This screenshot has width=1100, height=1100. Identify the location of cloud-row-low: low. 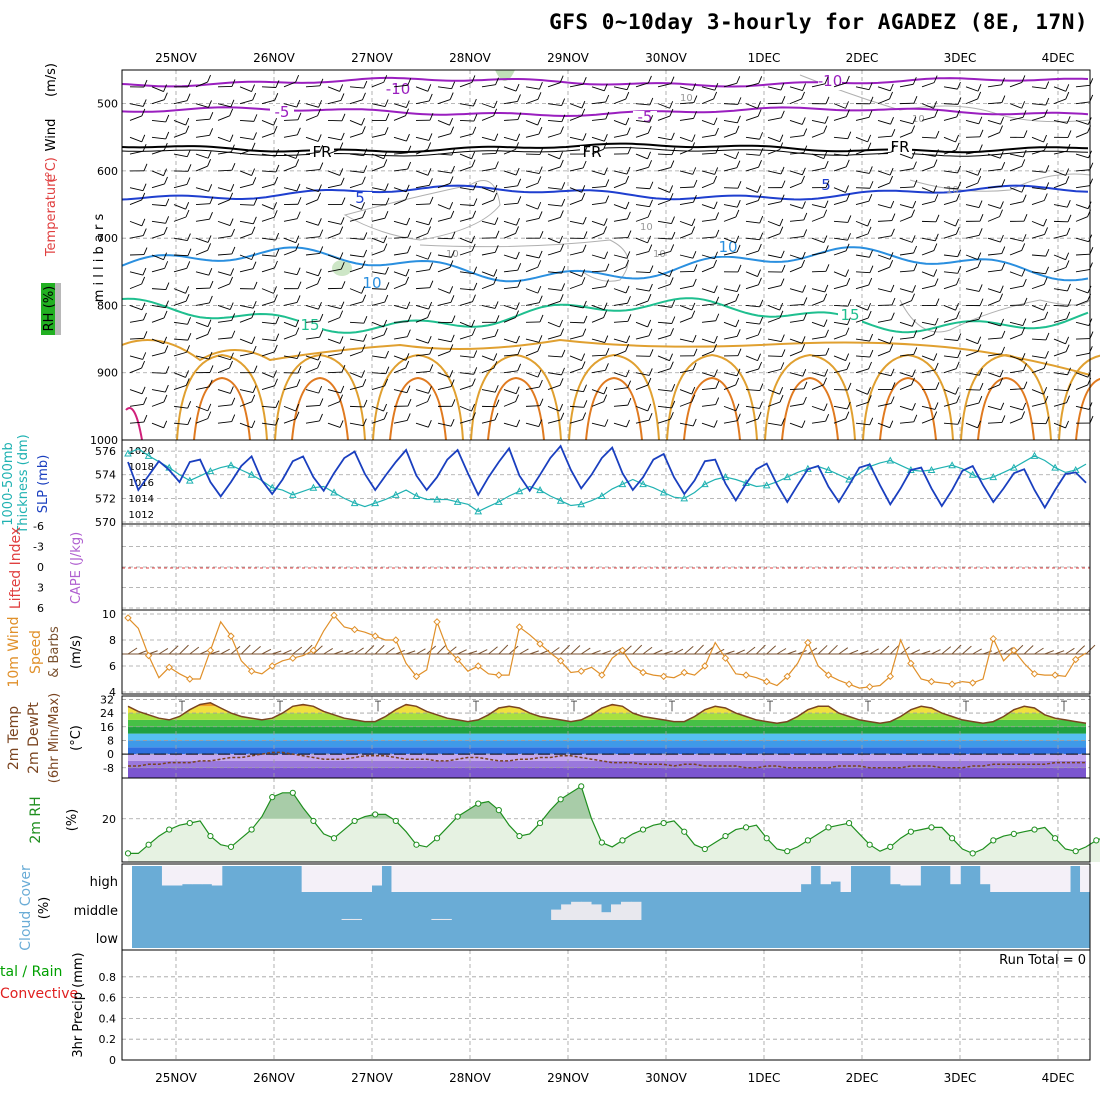
(107, 939).